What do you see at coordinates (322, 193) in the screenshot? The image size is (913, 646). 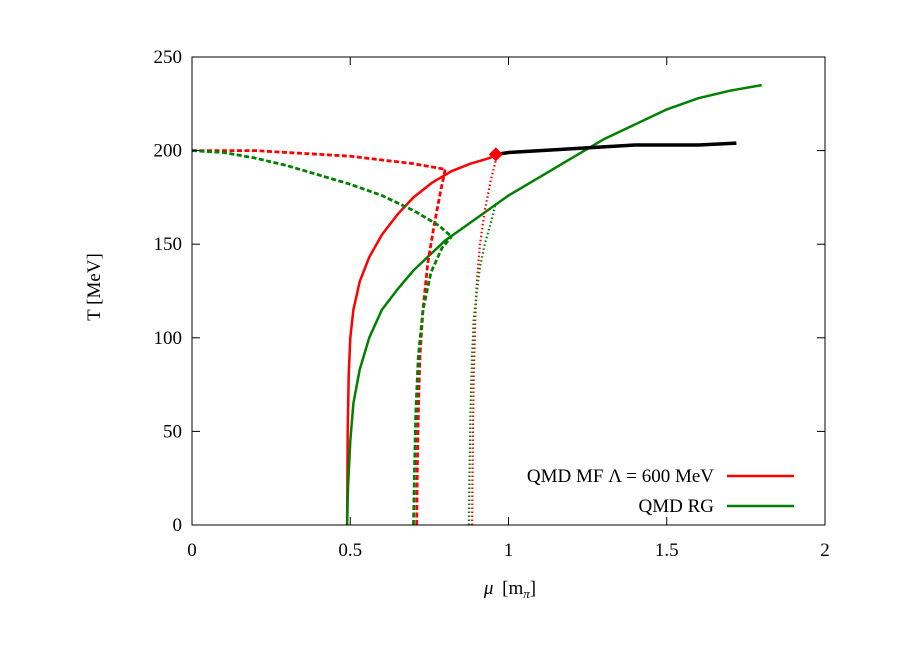 I see `series-line-5-dashed` at bounding box center [322, 193].